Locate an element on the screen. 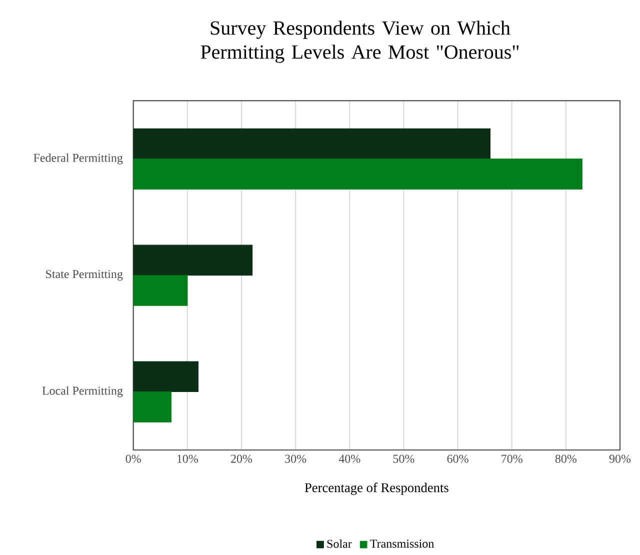 This screenshot has width=640, height=555. y-tick-label: State Permitting is located at coordinates (84, 275).